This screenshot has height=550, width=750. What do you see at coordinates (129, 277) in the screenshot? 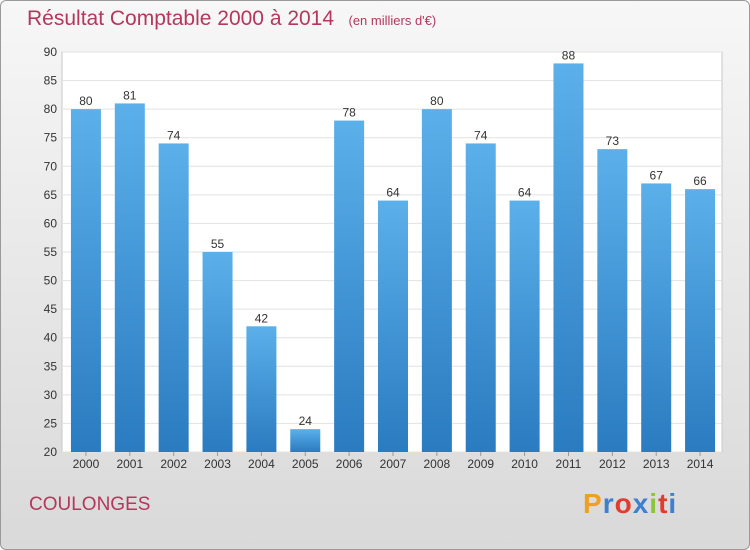
I see `bar-2001` at bounding box center [129, 277].